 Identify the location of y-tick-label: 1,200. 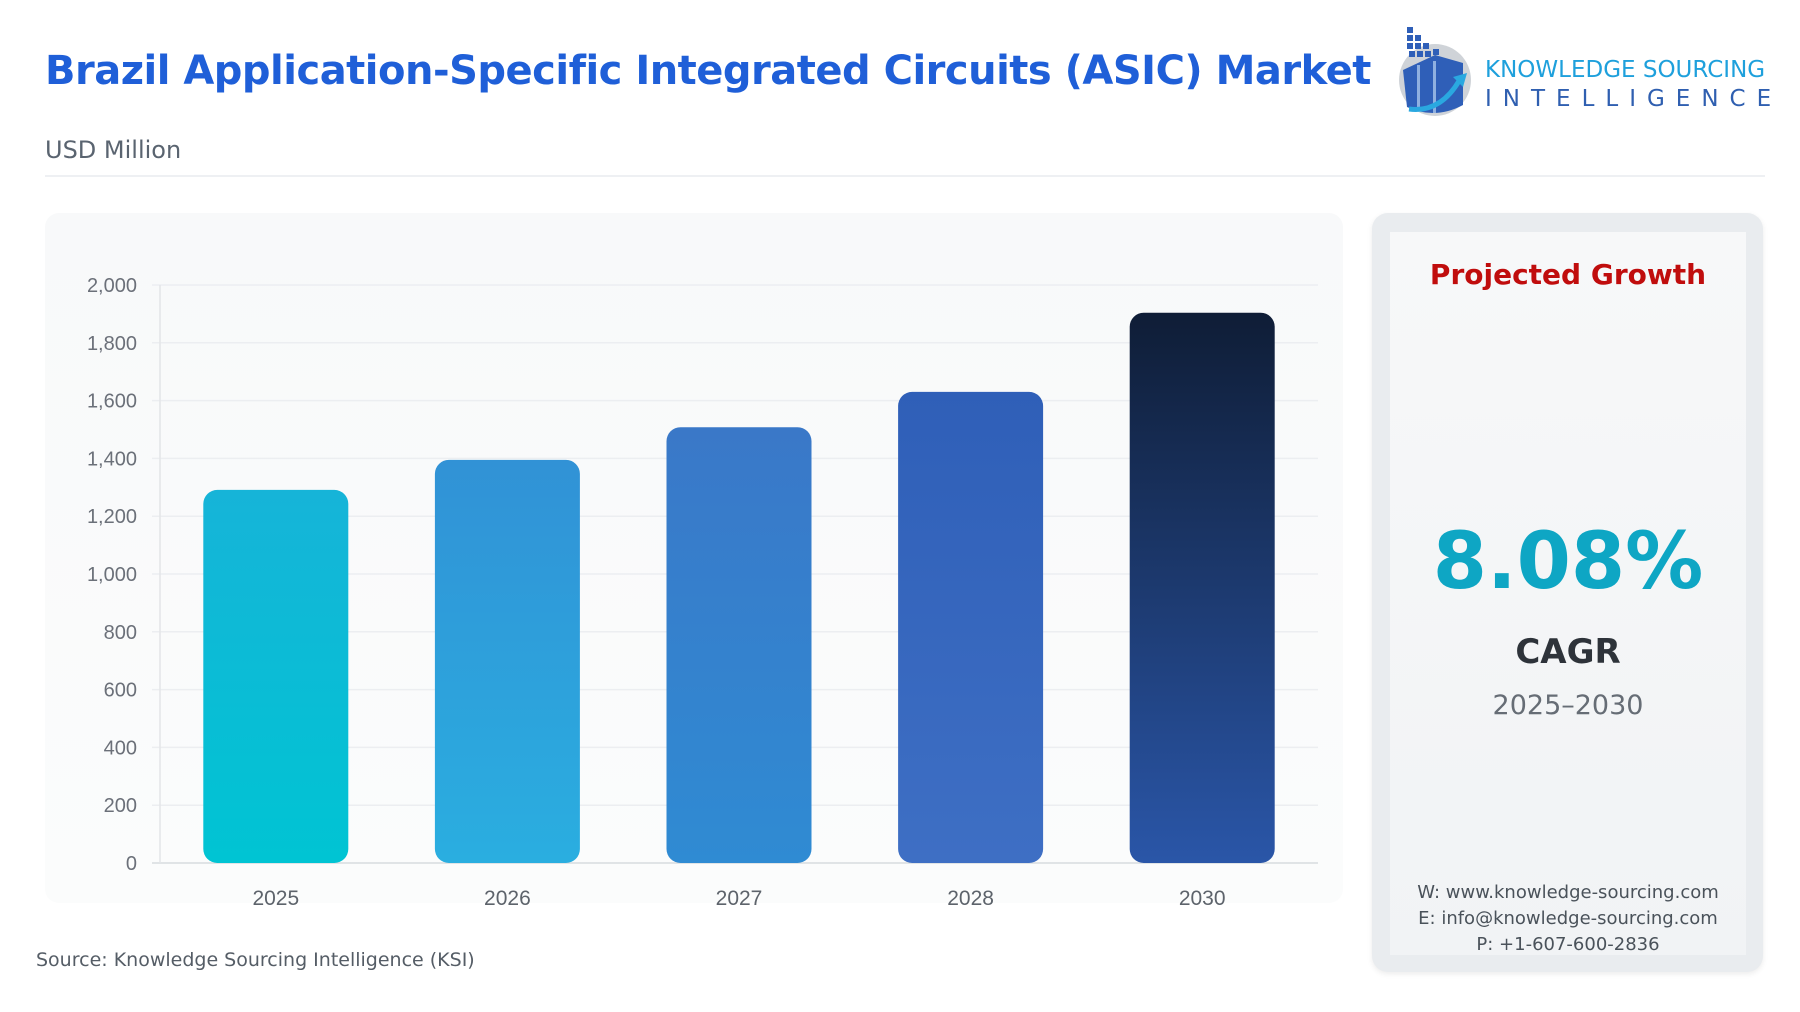
(112, 517).